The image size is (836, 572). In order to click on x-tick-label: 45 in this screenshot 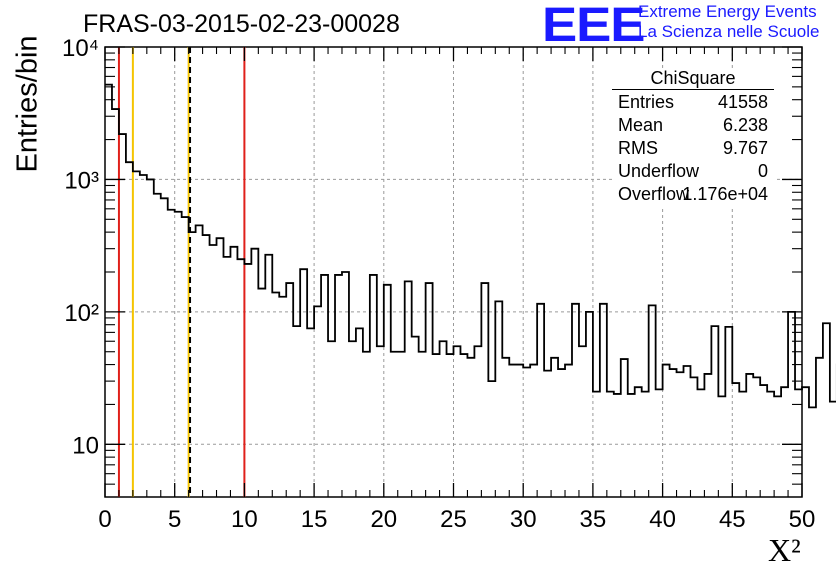, I will do `click(732, 519)`.